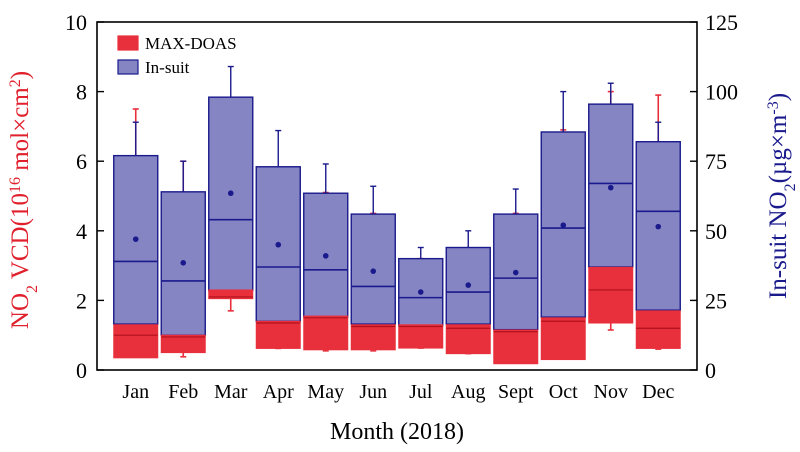  I want to click on x-tick-label: Apr, so click(278, 392).